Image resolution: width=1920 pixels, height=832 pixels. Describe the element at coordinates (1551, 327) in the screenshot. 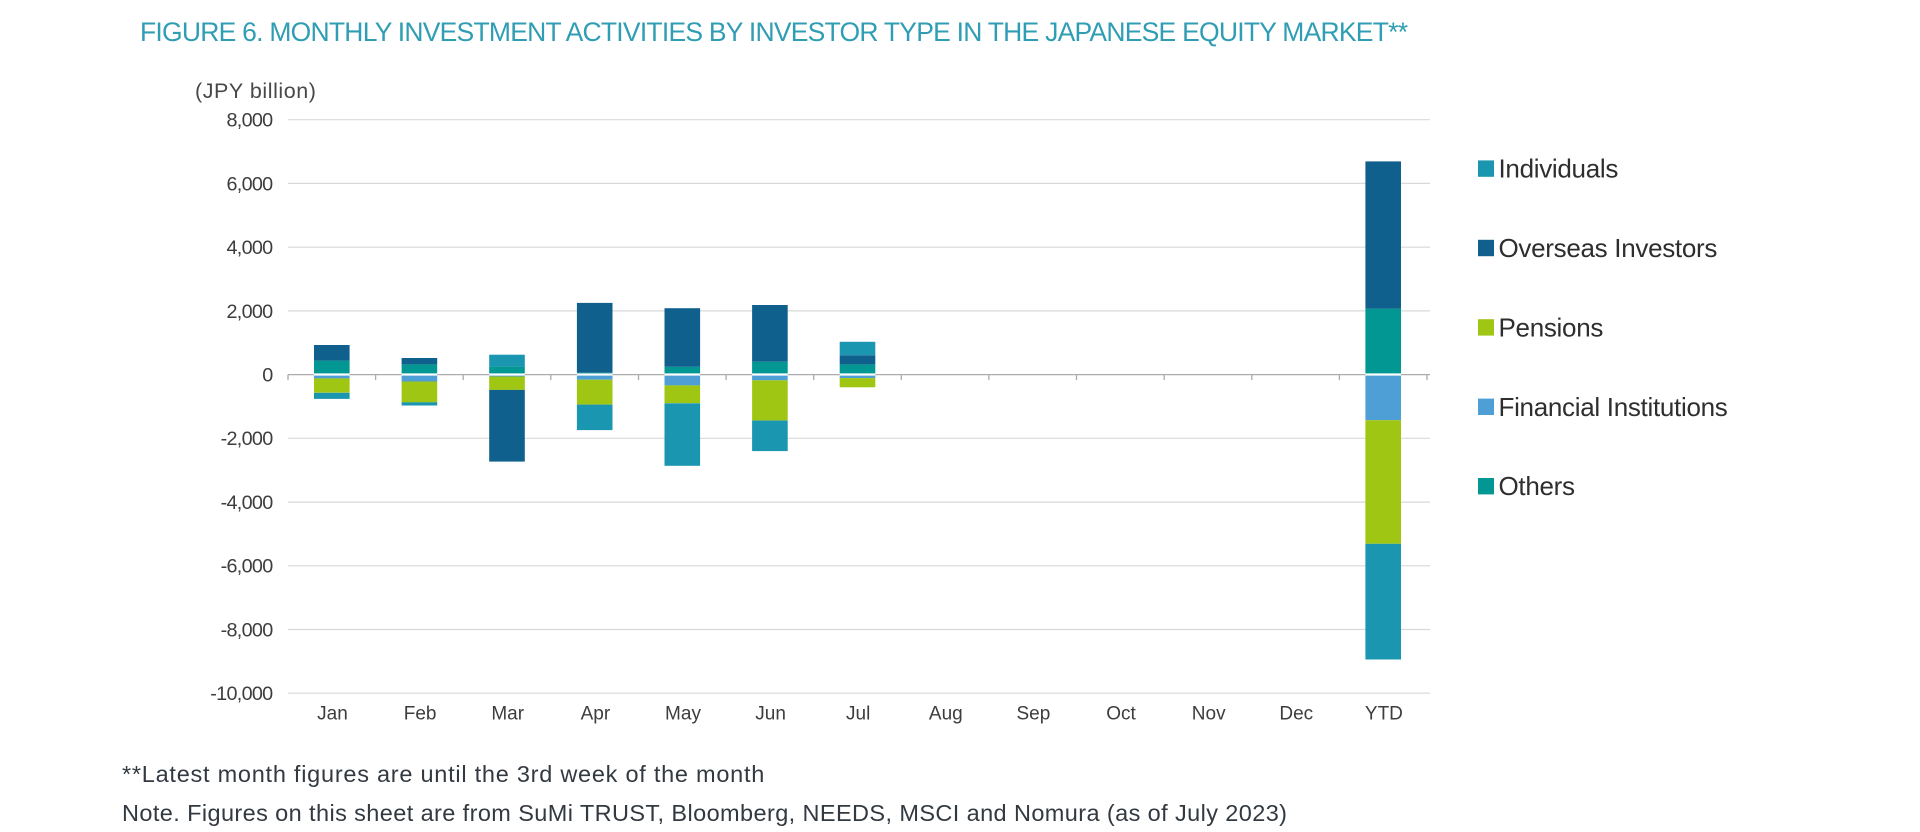

I see `svg-text: Pensions` at that location.